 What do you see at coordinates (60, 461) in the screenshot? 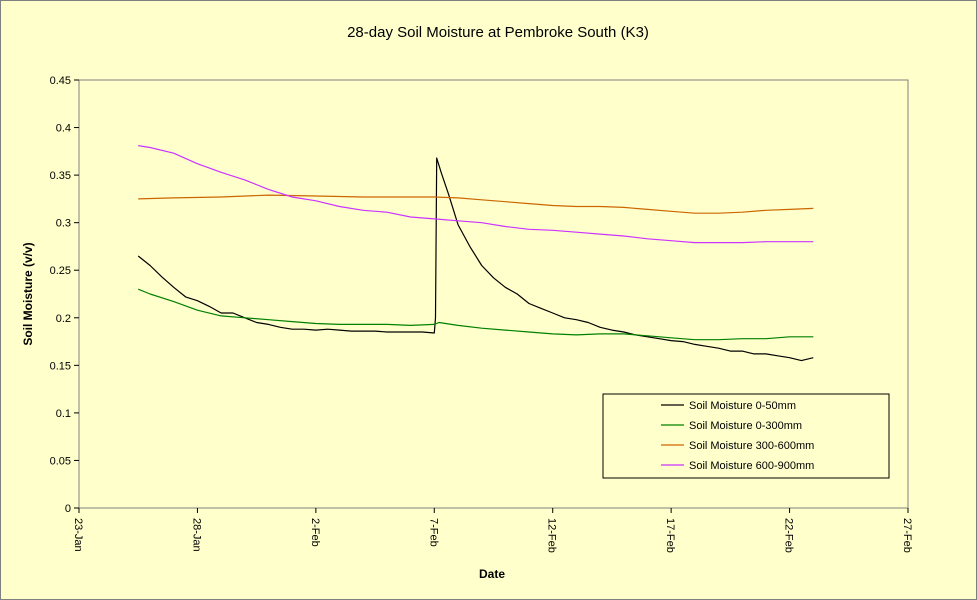
I see `y-tick-label: 0.05` at bounding box center [60, 461].